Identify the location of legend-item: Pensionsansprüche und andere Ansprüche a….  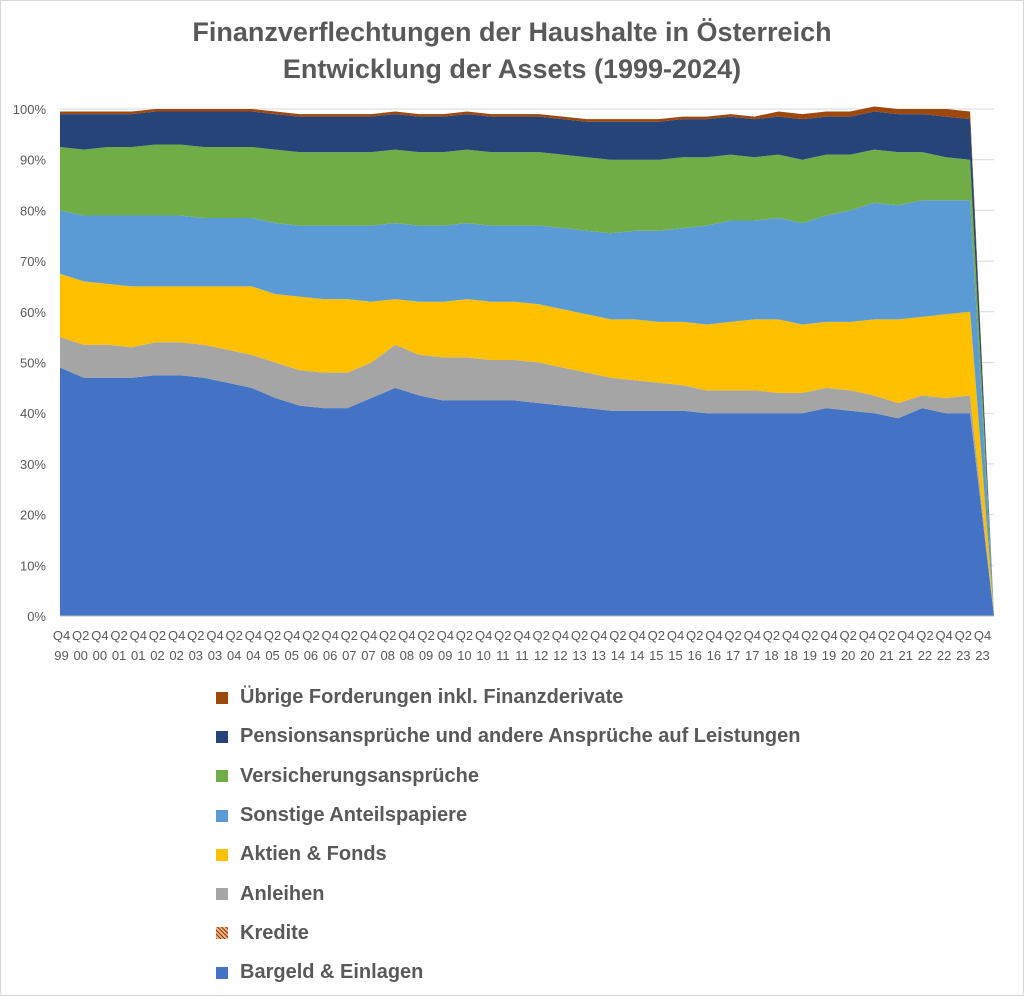
(536, 736).